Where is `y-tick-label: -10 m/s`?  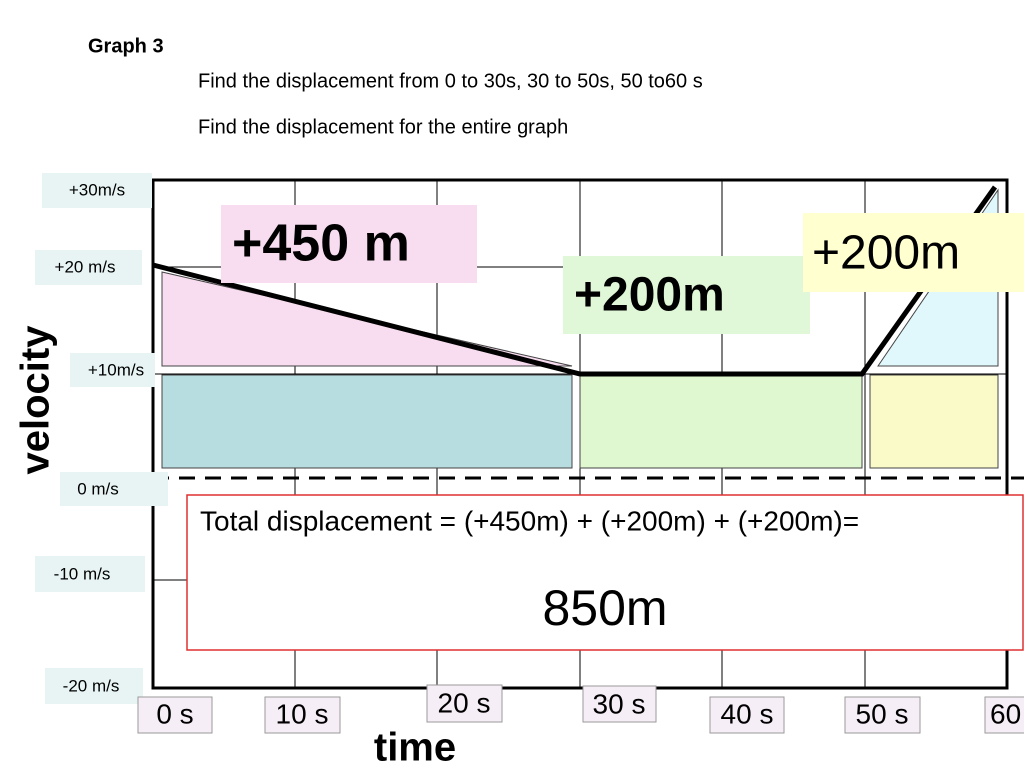 y-tick-label: -10 m/s is located at coordinates (82, 573).